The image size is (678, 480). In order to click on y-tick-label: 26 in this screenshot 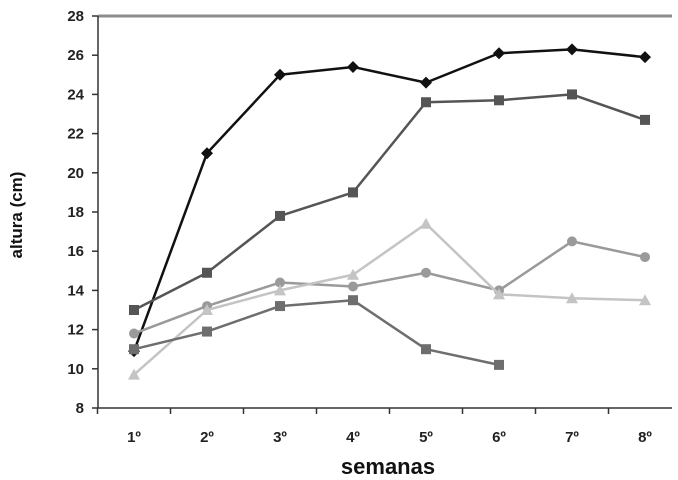, I will do `click(75, 55)`.